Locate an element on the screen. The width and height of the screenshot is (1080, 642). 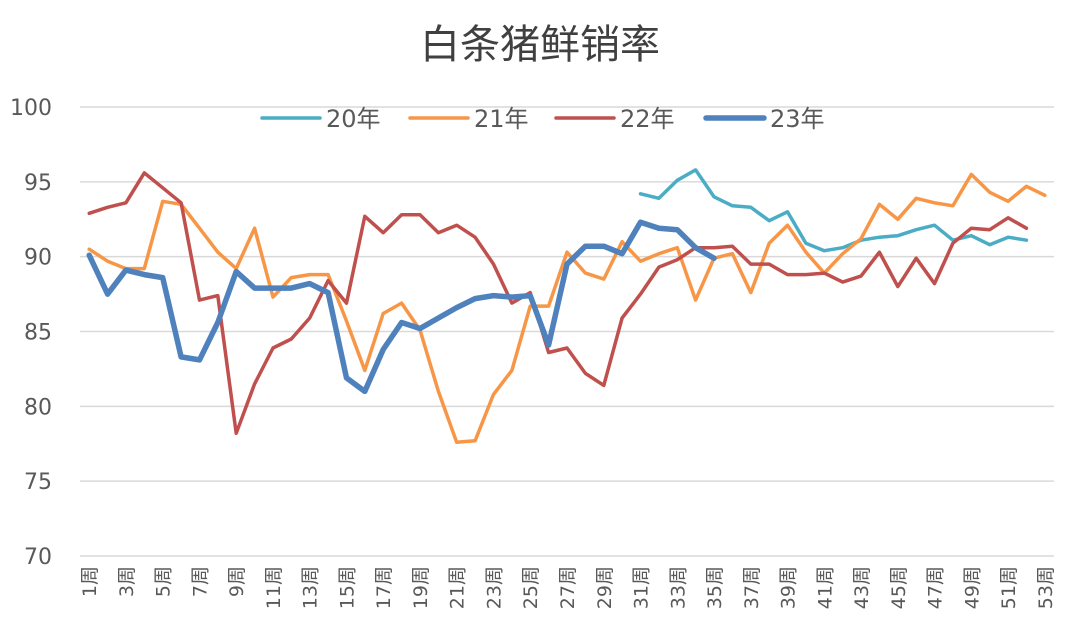
x-tick-label: 53周 is located at coordinates (1046, 587).